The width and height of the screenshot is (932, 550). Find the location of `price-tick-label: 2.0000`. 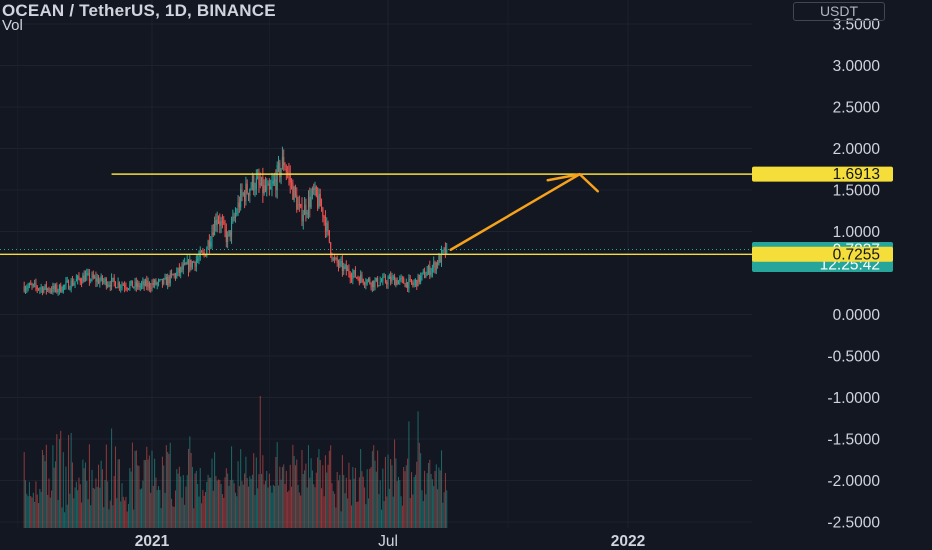

price-tick-label: 2.0000 is located at coordinates (857, 149).